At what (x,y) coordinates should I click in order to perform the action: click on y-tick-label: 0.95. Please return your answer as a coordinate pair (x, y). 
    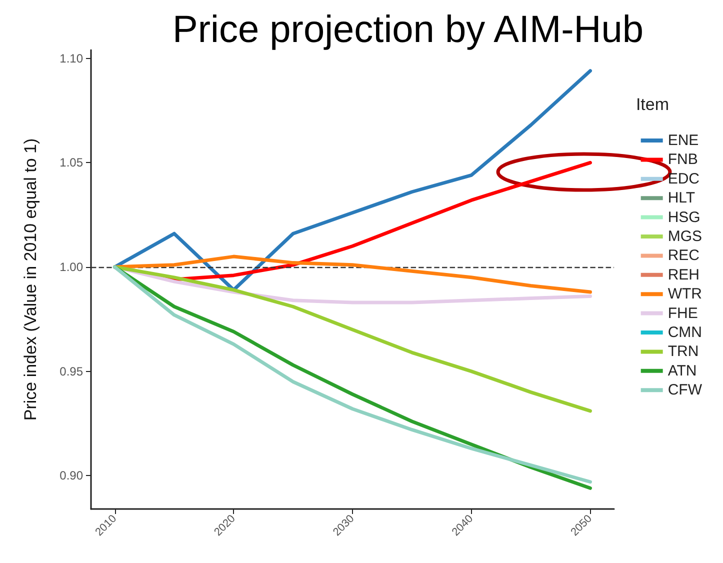
    Looking at the image, I should click on (72, 371).